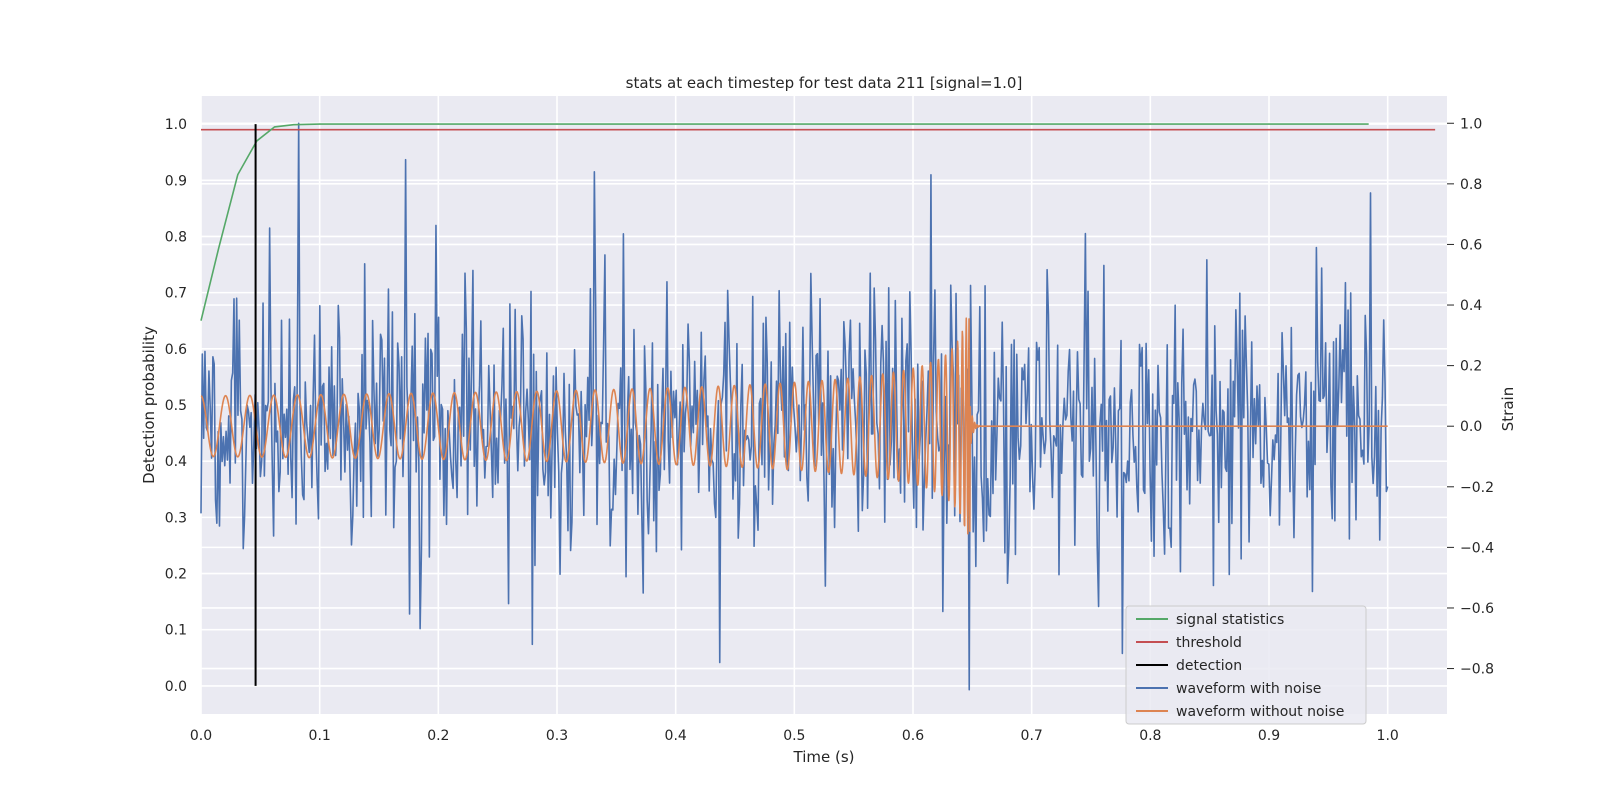 Image resolution: width=1600 pixels, height=804 pixels. Describe the element at coordinates (676, 736) in the screenshot. I see `x-tick-label: 0.4` at that location.